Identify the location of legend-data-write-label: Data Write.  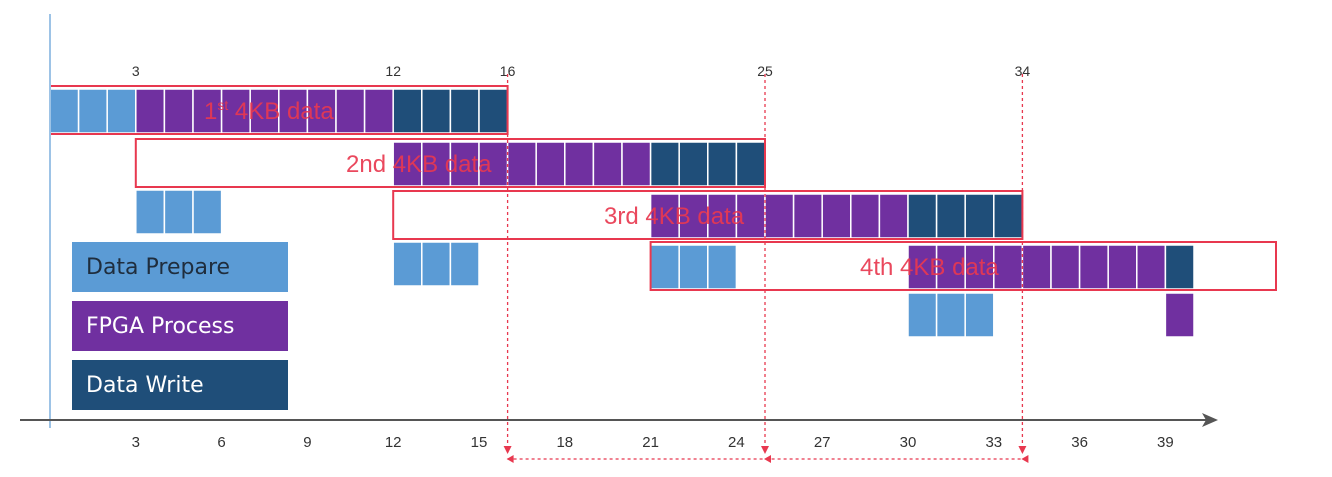
(145, 385).